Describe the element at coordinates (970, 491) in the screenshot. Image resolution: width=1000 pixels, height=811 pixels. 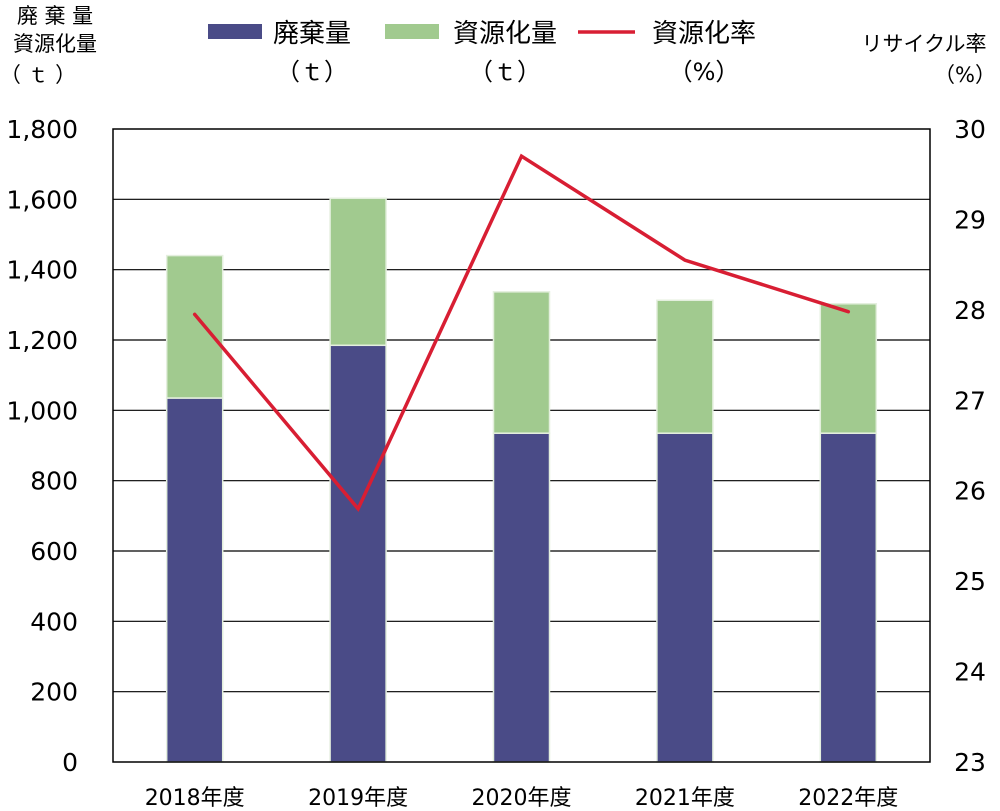
I see `right-tick-label: 26` at that location.